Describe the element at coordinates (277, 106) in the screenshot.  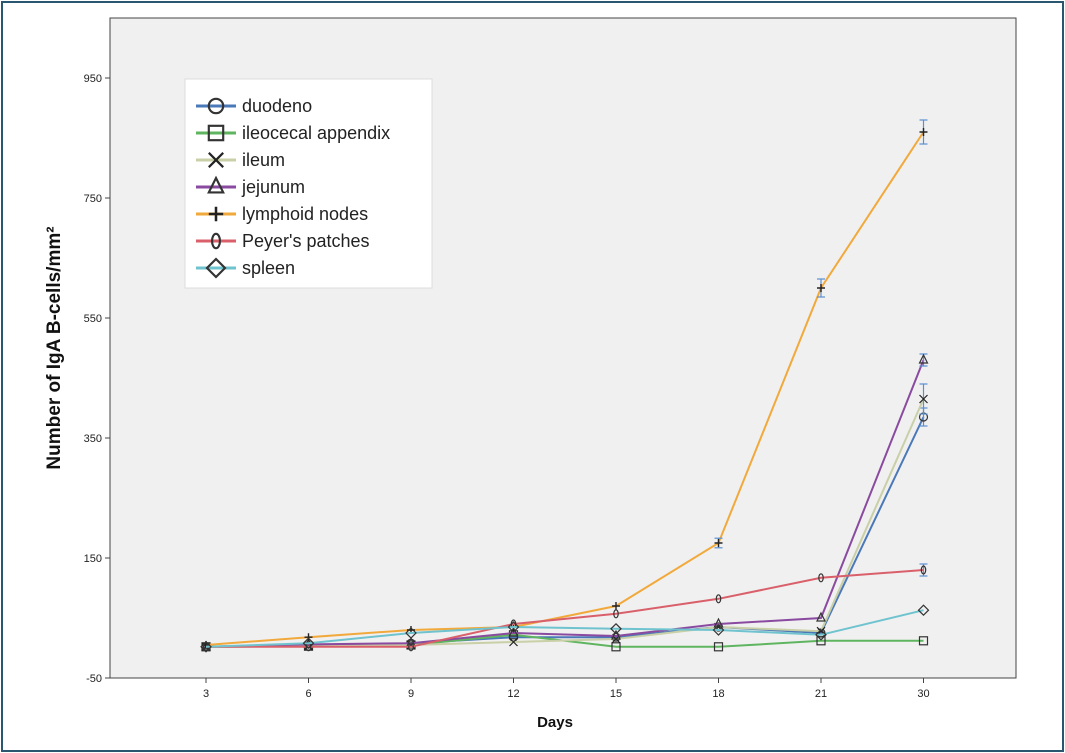
I see `legend-label-0: duodeno` at that location.